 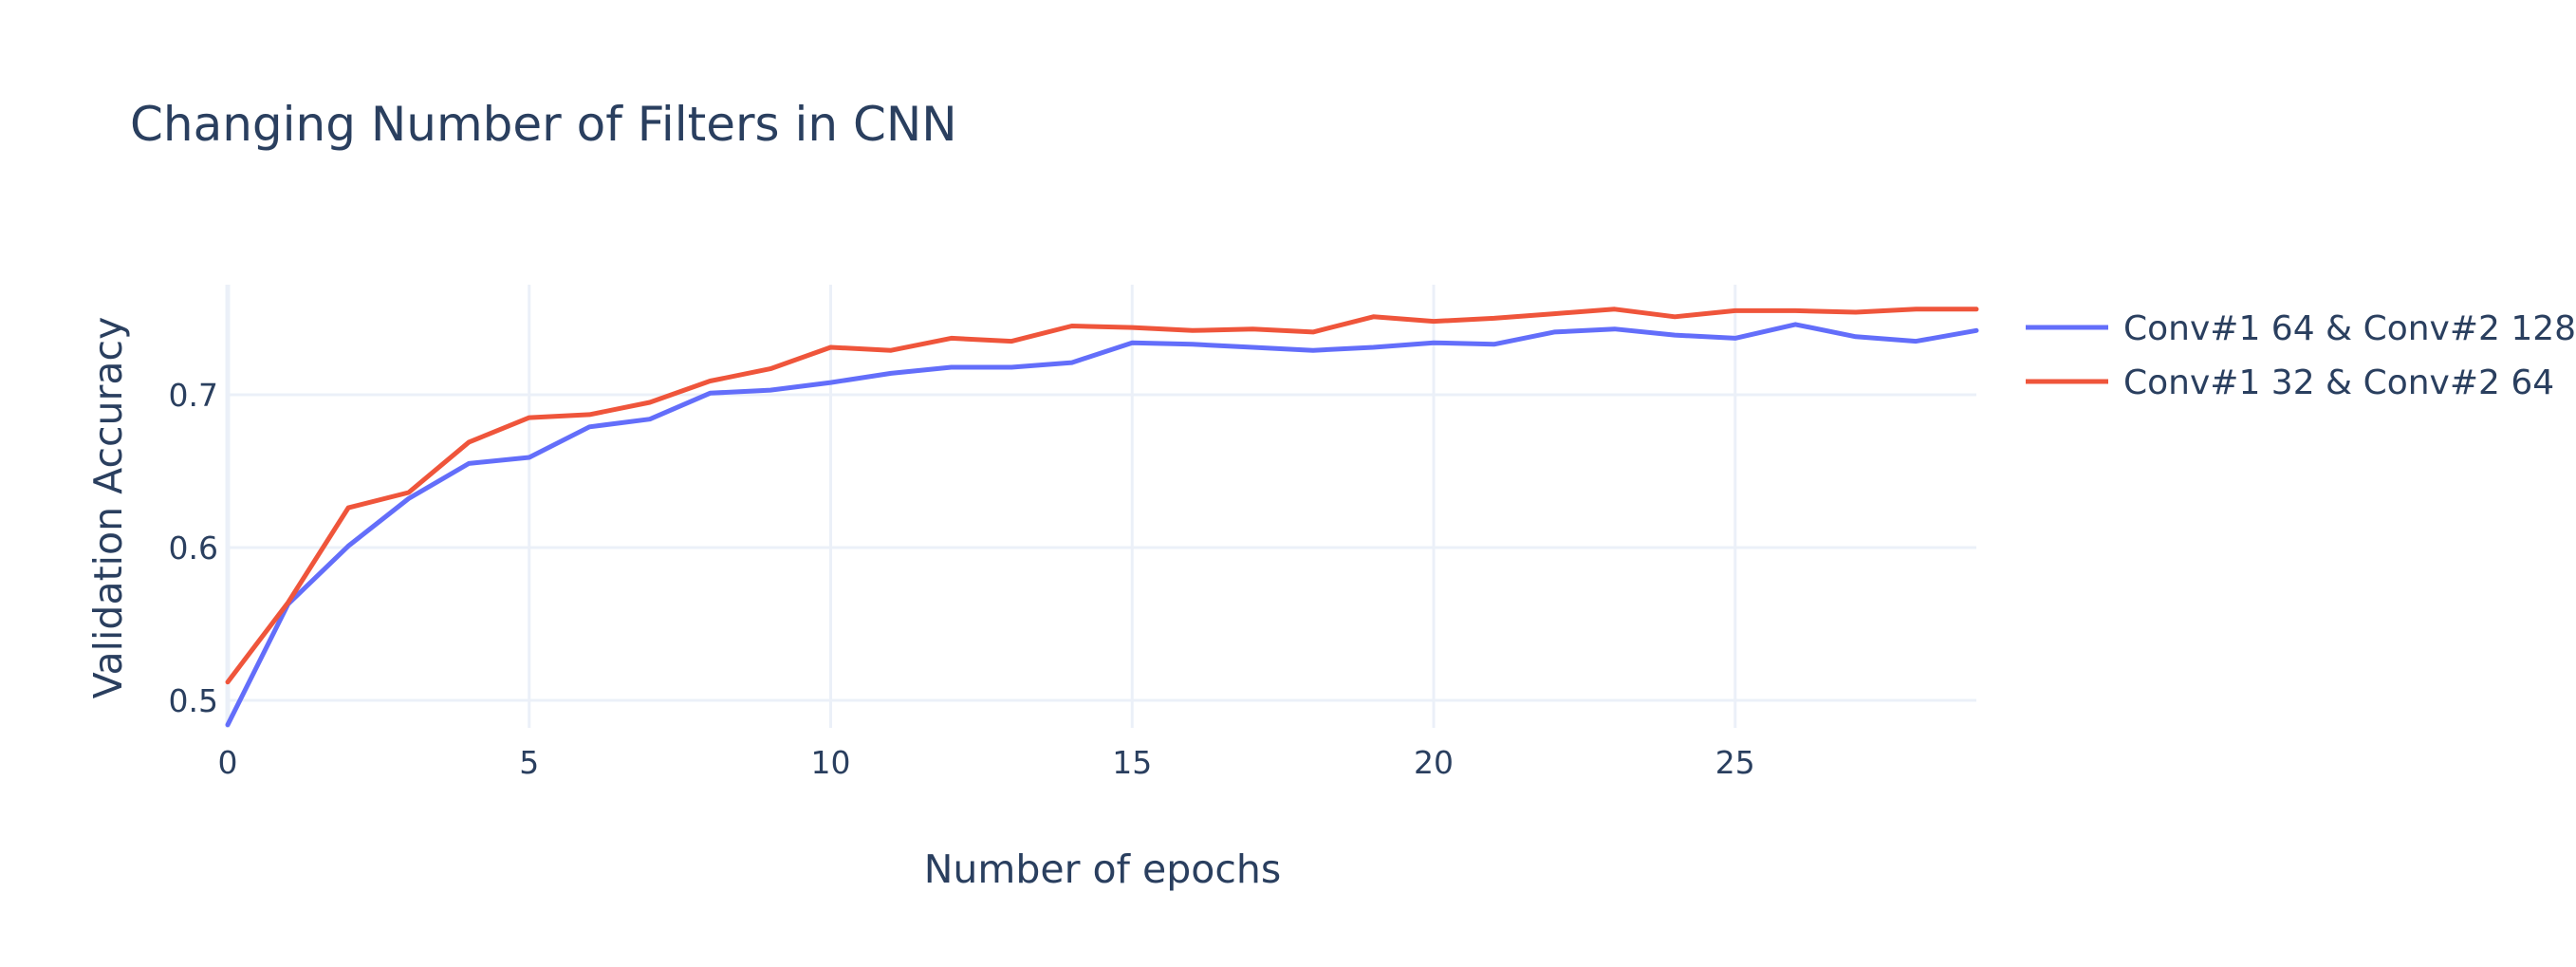 I want to click on y-axis-title: Validation Accuracy, so click(x=108, y=508).